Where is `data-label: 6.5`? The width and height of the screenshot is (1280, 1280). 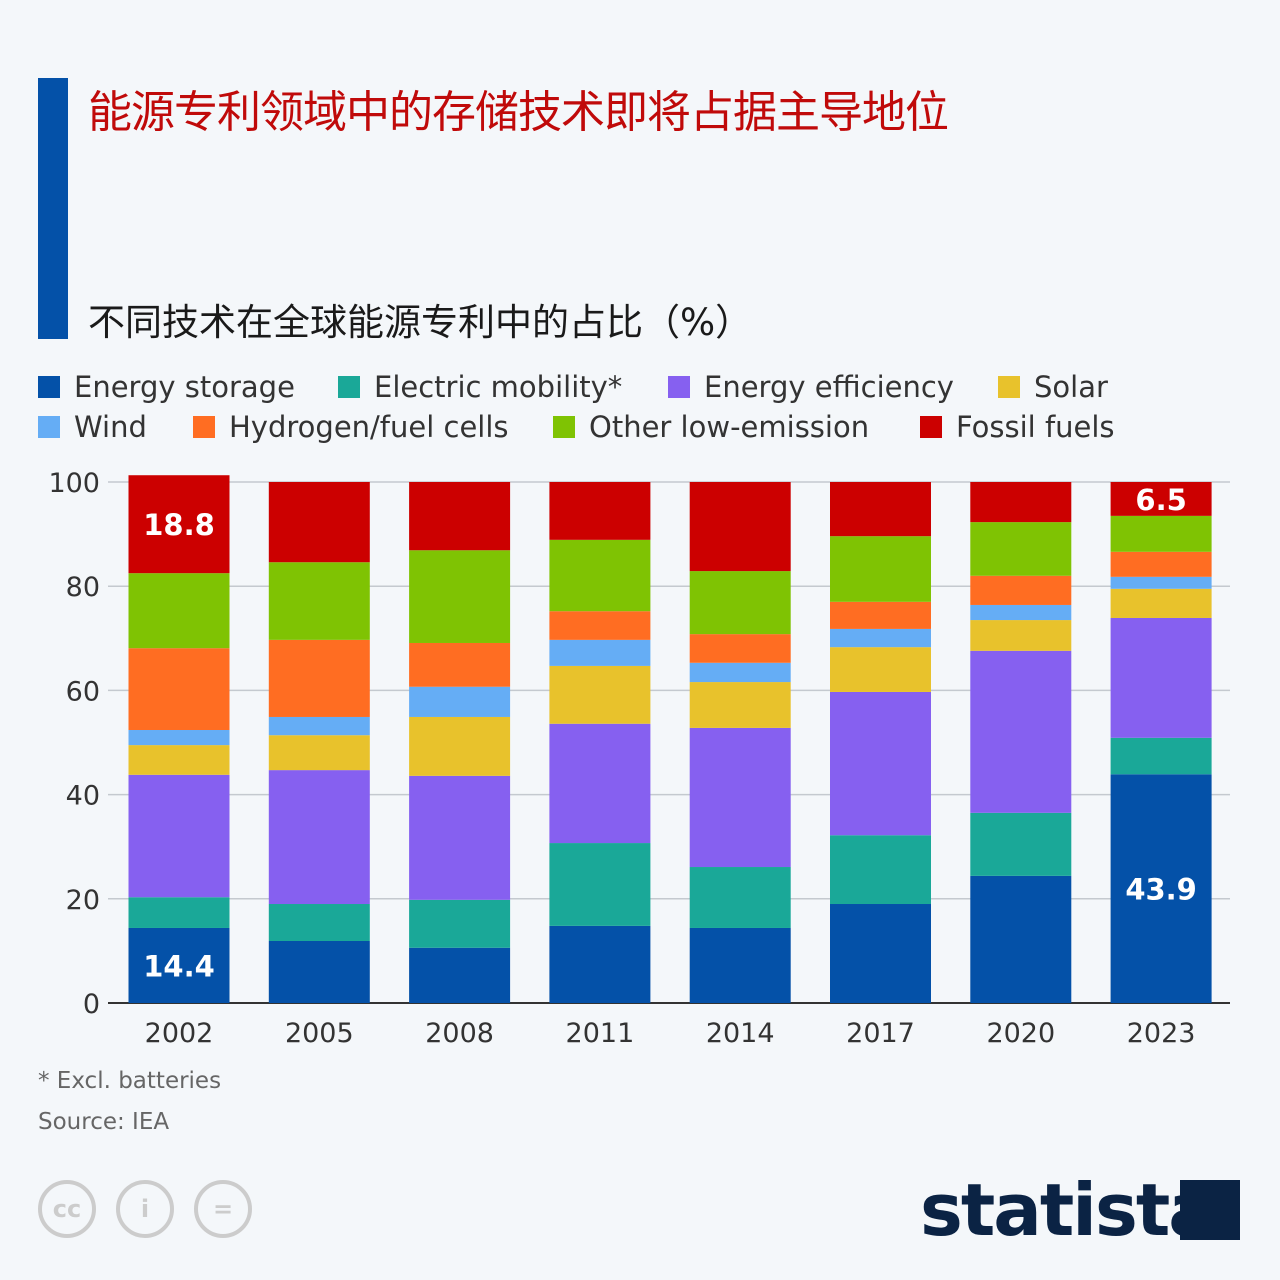
data-label: 6.5 is located at coordinates (1160, 500).